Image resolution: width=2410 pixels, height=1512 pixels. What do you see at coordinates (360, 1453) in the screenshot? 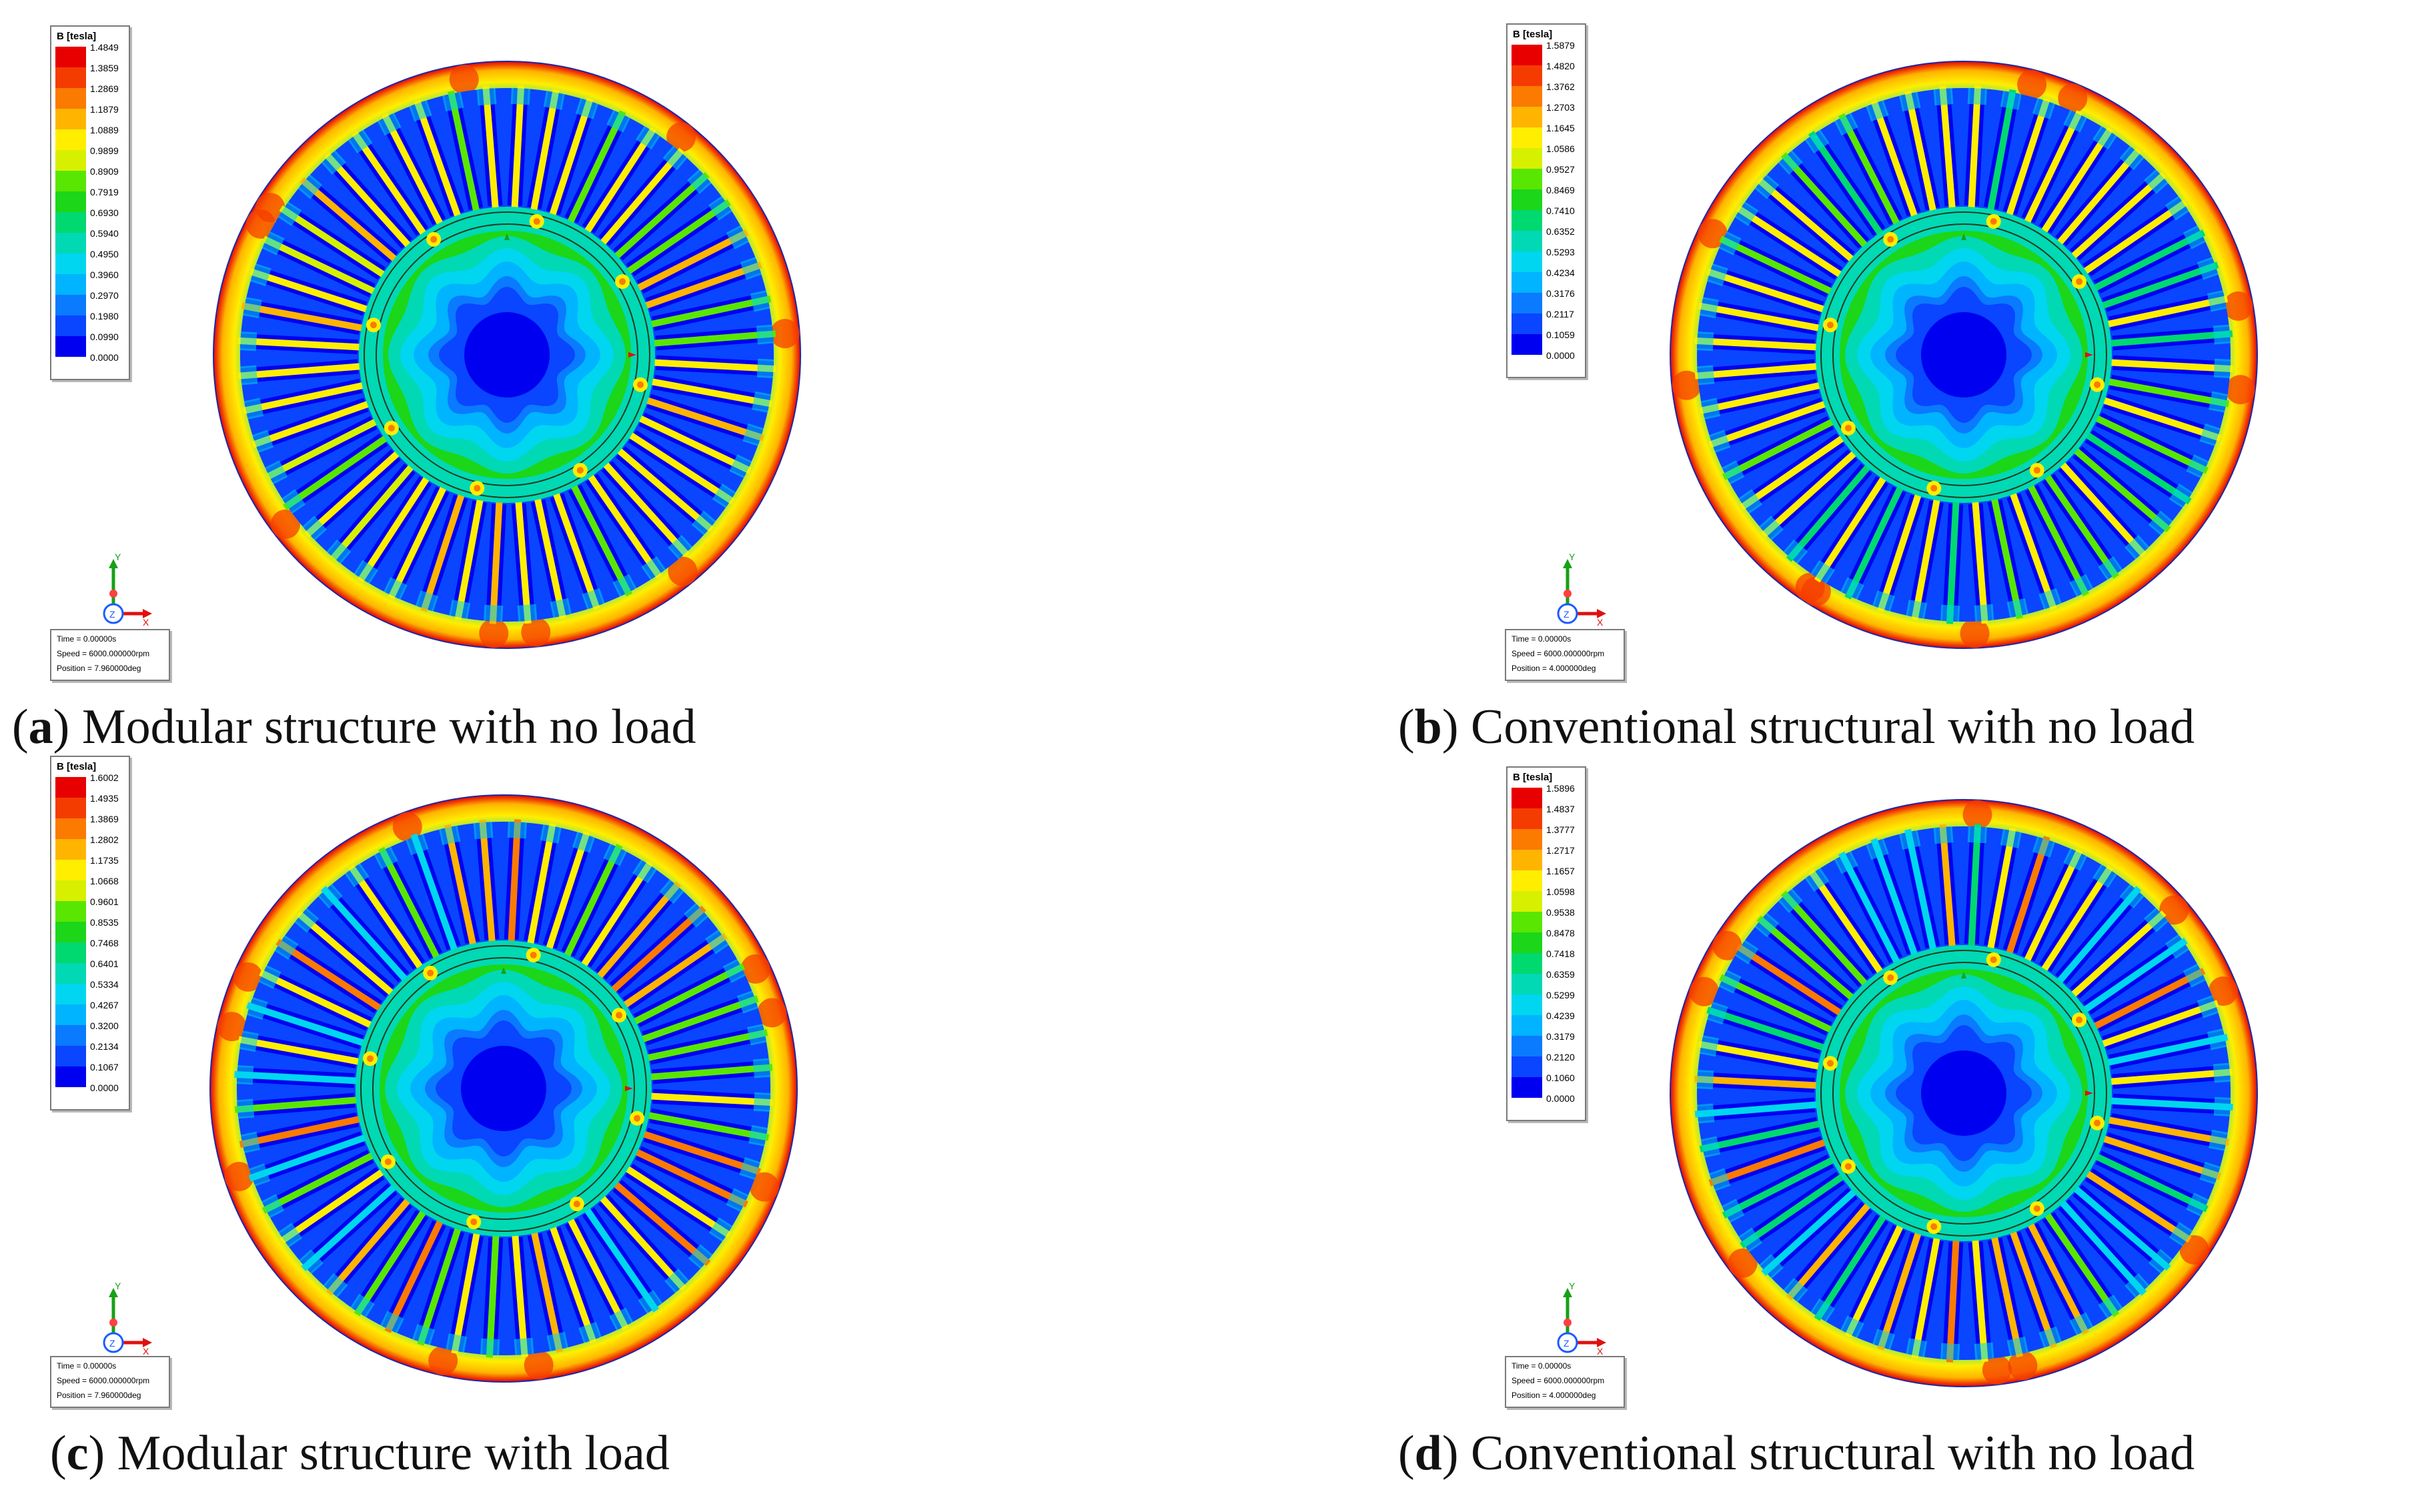
I see `panel-caption: (c) Modular structure with load` at bounding box center [360, 1453].